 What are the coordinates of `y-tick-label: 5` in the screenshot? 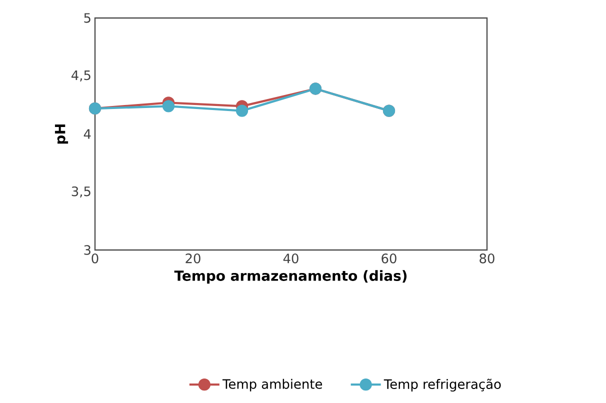 It's located at (87, 18).